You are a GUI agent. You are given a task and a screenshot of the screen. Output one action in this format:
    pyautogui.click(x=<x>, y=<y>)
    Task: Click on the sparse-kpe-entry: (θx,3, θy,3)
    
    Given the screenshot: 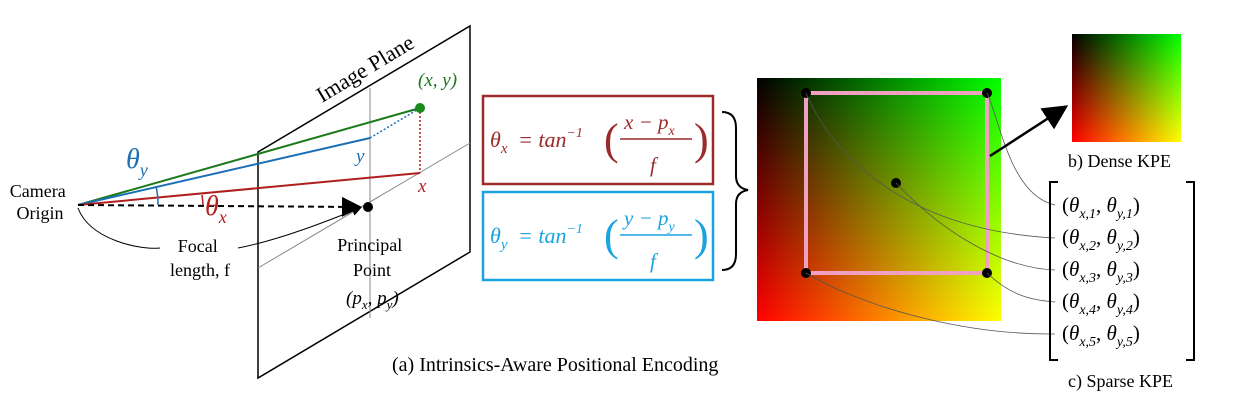 What is the action you would take?
    pyautogui.click(x=1101, y=271)
    